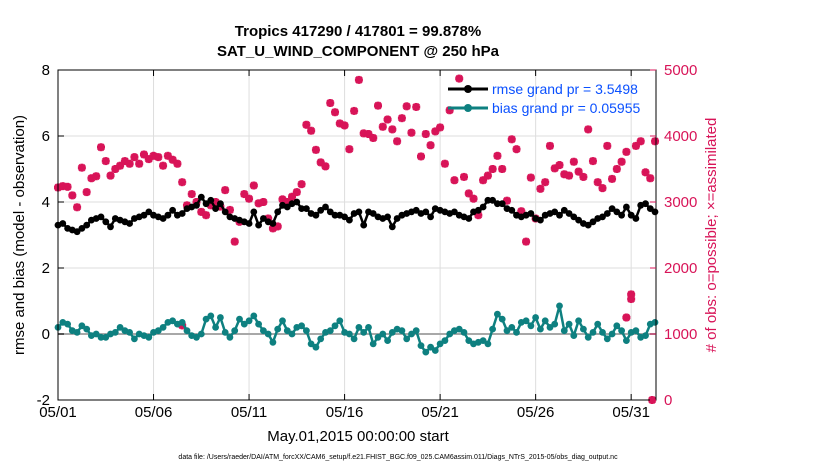 Image resolution: width=830 pixels, height=470 pixels. What do you see at coordinates (668, 400) in the screenshot?
I see `y2-tick-label: 0` at bounding box center [668, 400].